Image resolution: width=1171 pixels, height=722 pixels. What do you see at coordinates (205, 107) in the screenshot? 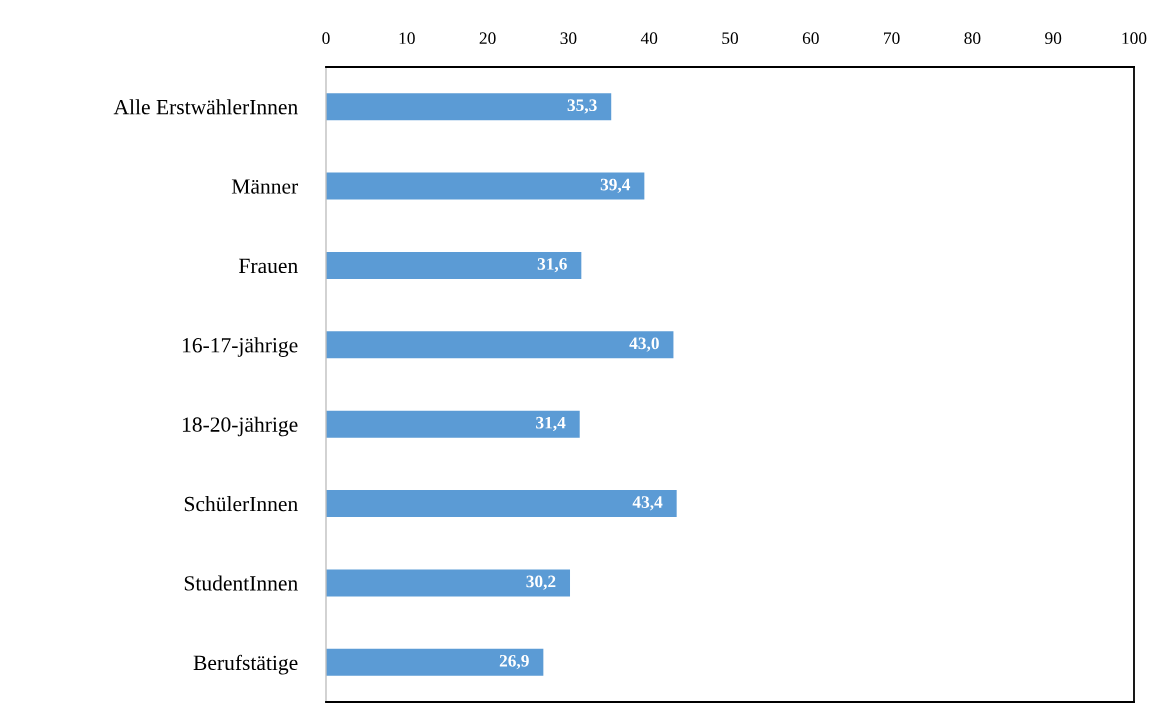
I see `y-tick-label: Alle ErstwählerInnen` at bounding box center [205, 107].